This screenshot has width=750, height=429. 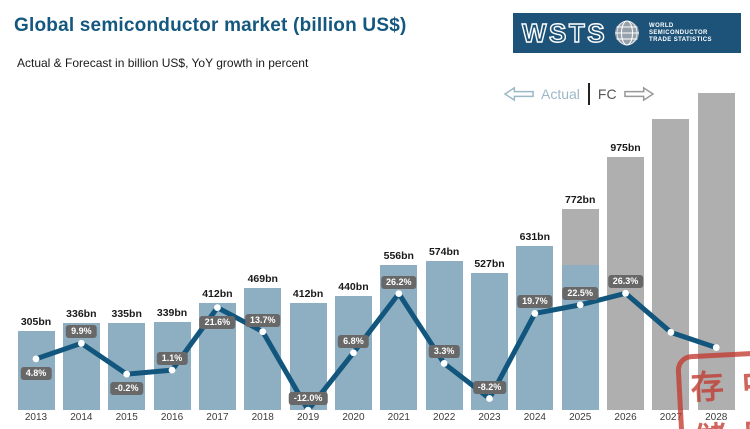 I want to click on legend-actual-label: Actual, so click(x=560, y=94).